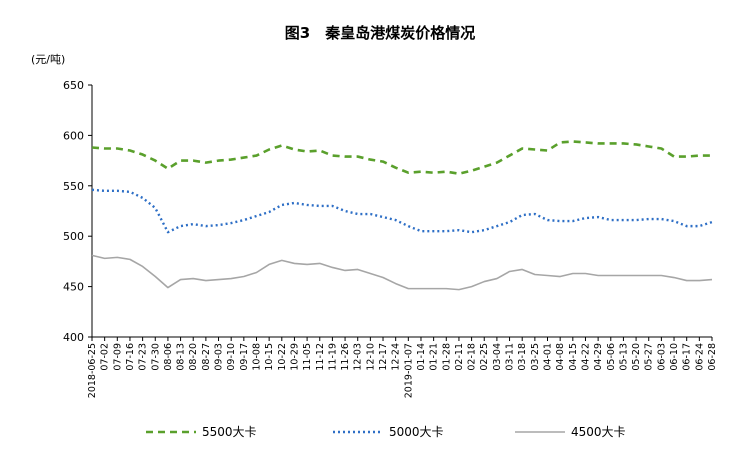 The image size is (751, 458). I want to click on x-tick-label: 03-25, so click(535, 357).